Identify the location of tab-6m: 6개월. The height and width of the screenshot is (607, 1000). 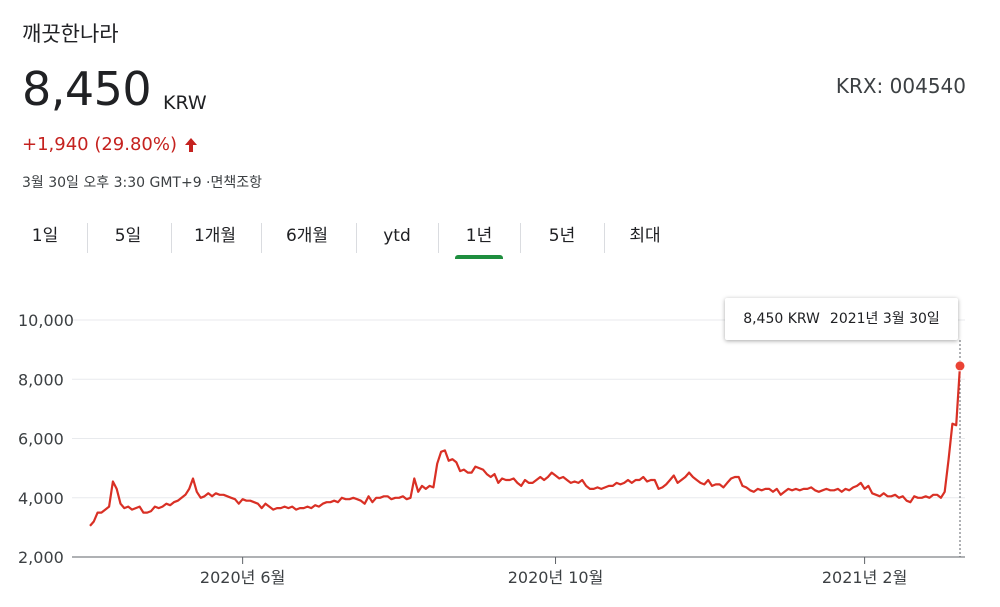
(307, 236).